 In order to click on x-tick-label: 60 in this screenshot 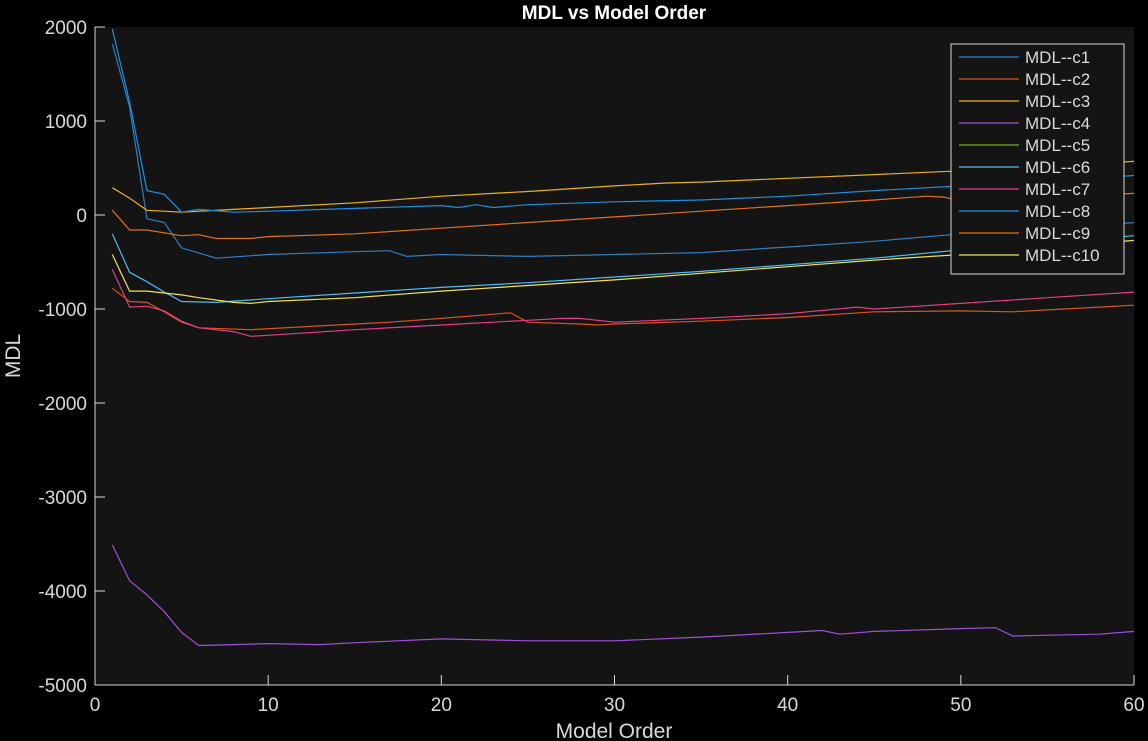, I will do `click(1133, 705)`.